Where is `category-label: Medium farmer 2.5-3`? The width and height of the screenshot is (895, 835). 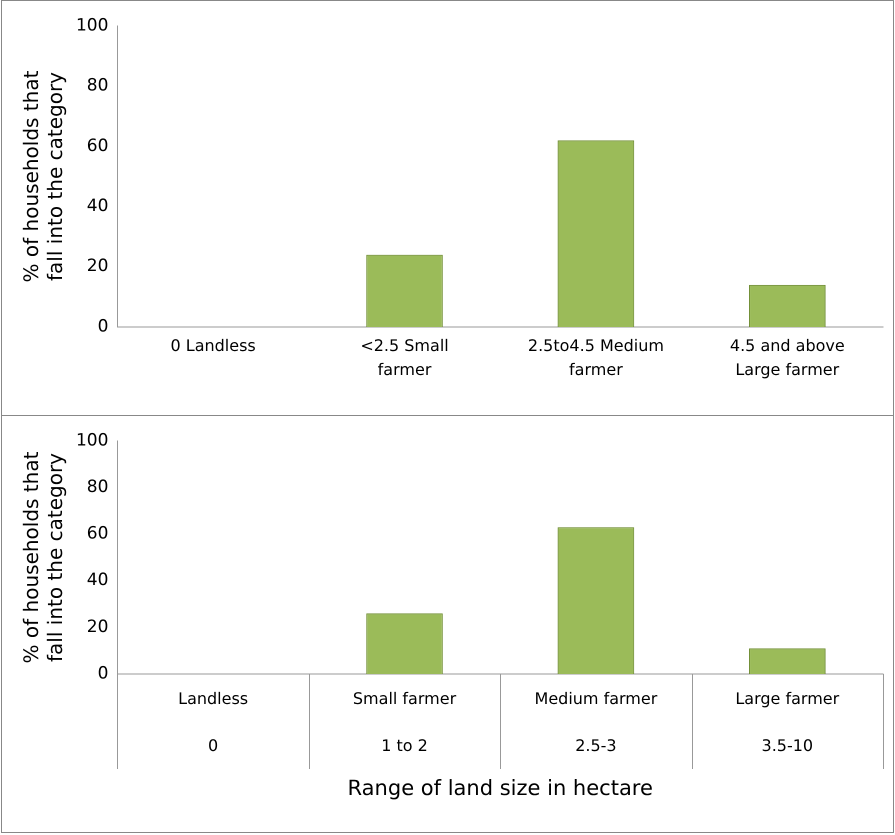
category-label: Medium farmer 2.5-3 is located at coordinates (596, 722).